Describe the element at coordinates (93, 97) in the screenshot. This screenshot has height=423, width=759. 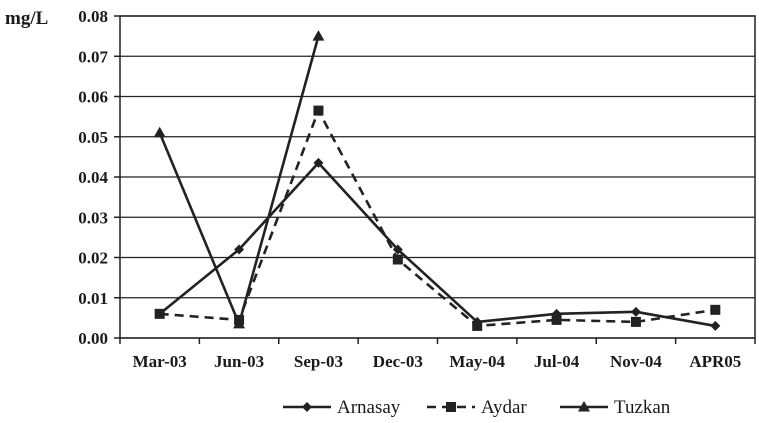
I see `y-tick-label-6: 0.06` at that location.